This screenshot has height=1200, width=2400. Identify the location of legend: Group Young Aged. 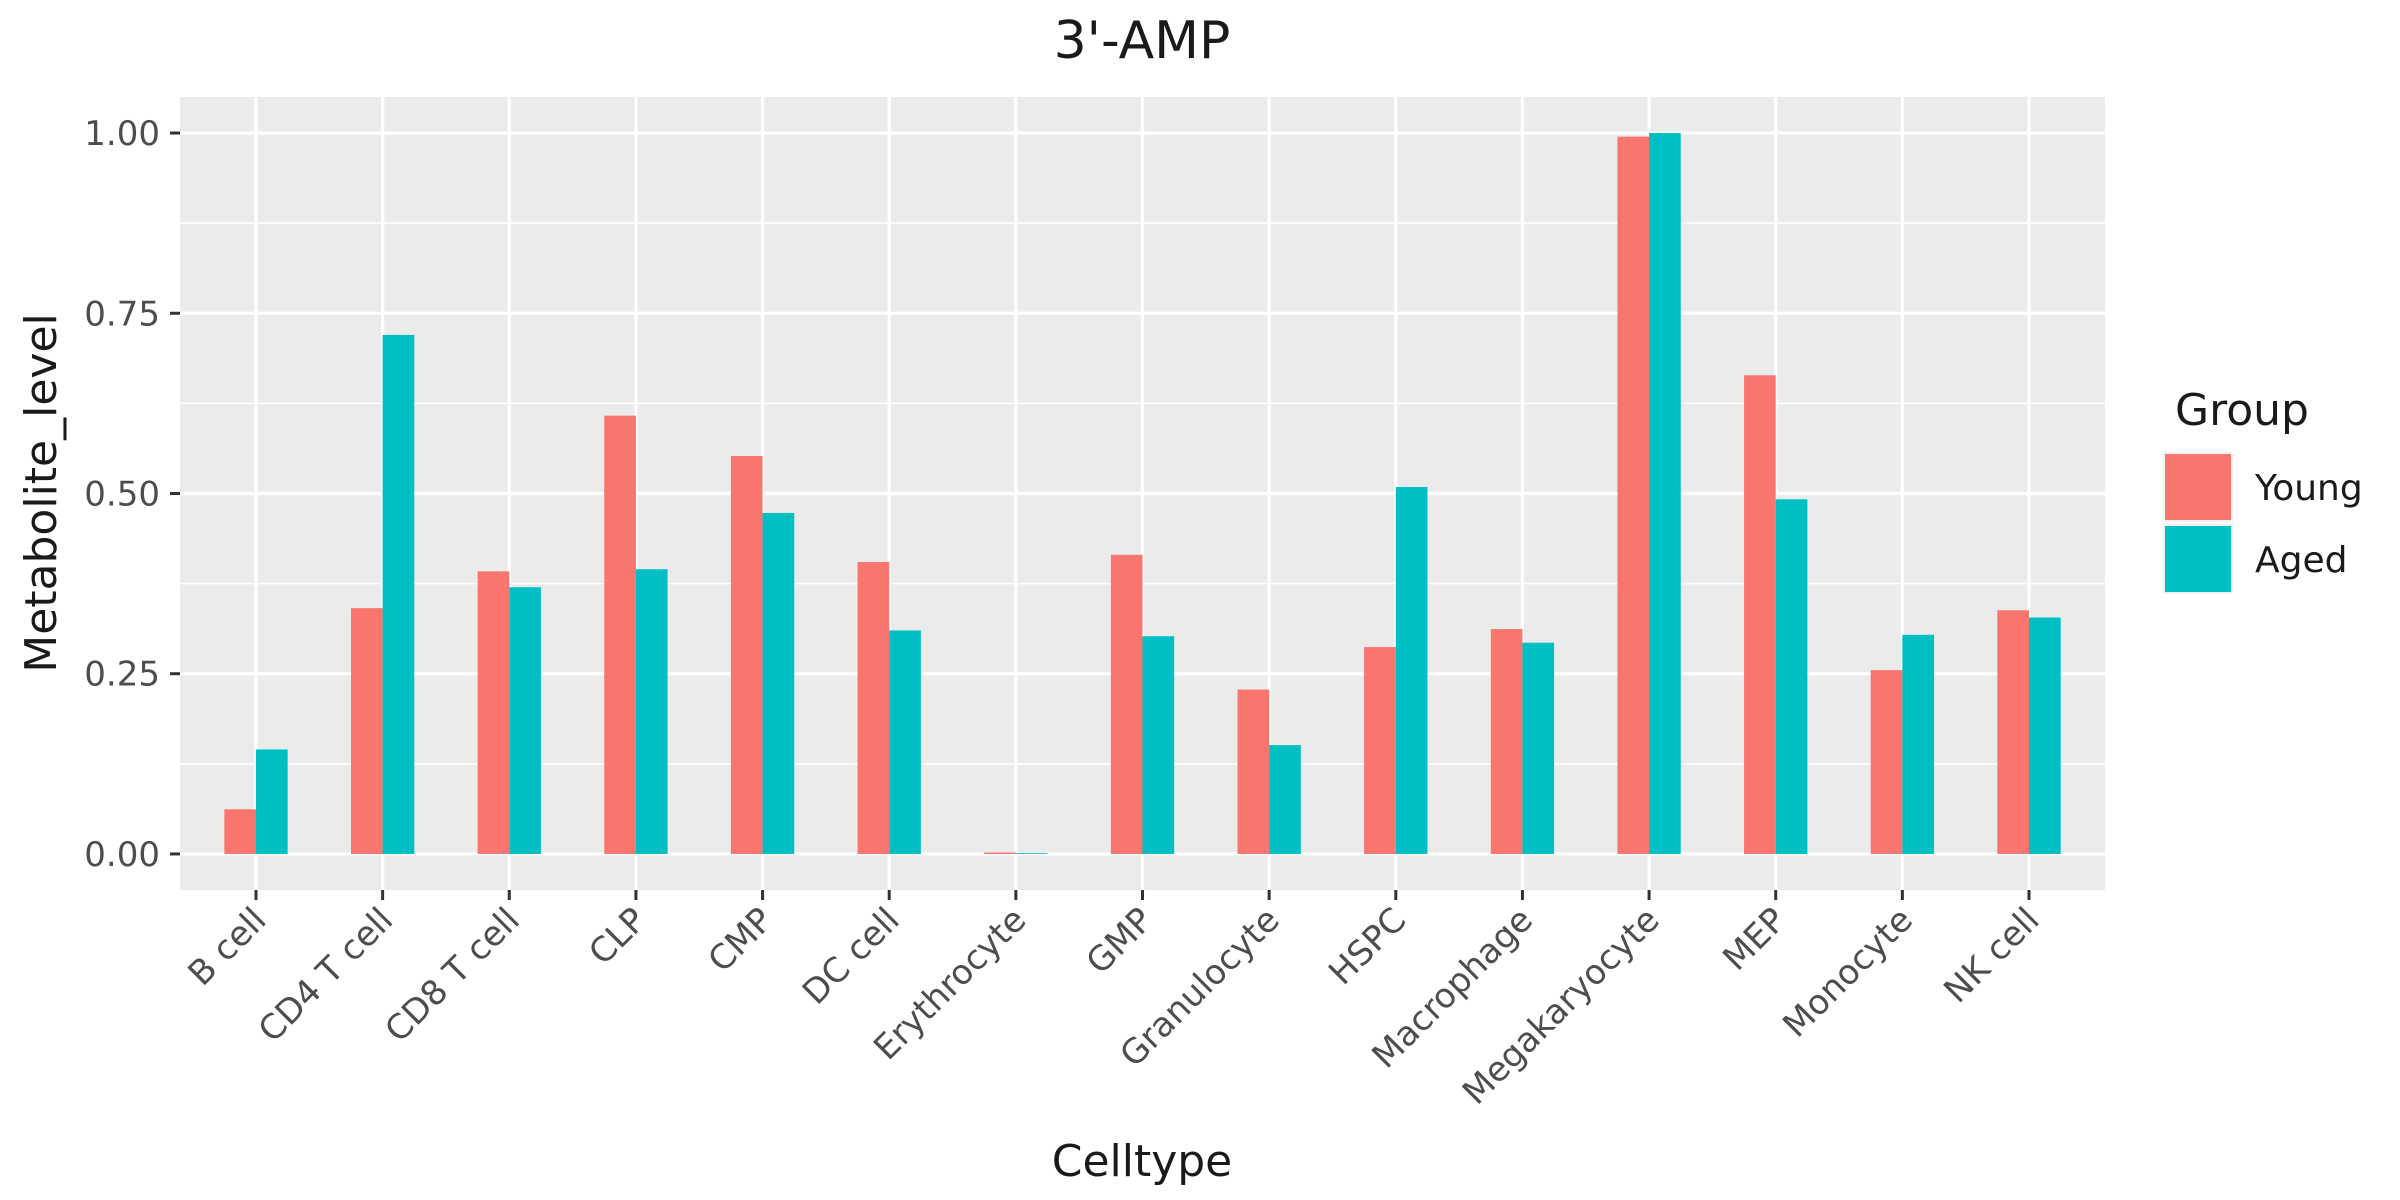
(2263, 489).